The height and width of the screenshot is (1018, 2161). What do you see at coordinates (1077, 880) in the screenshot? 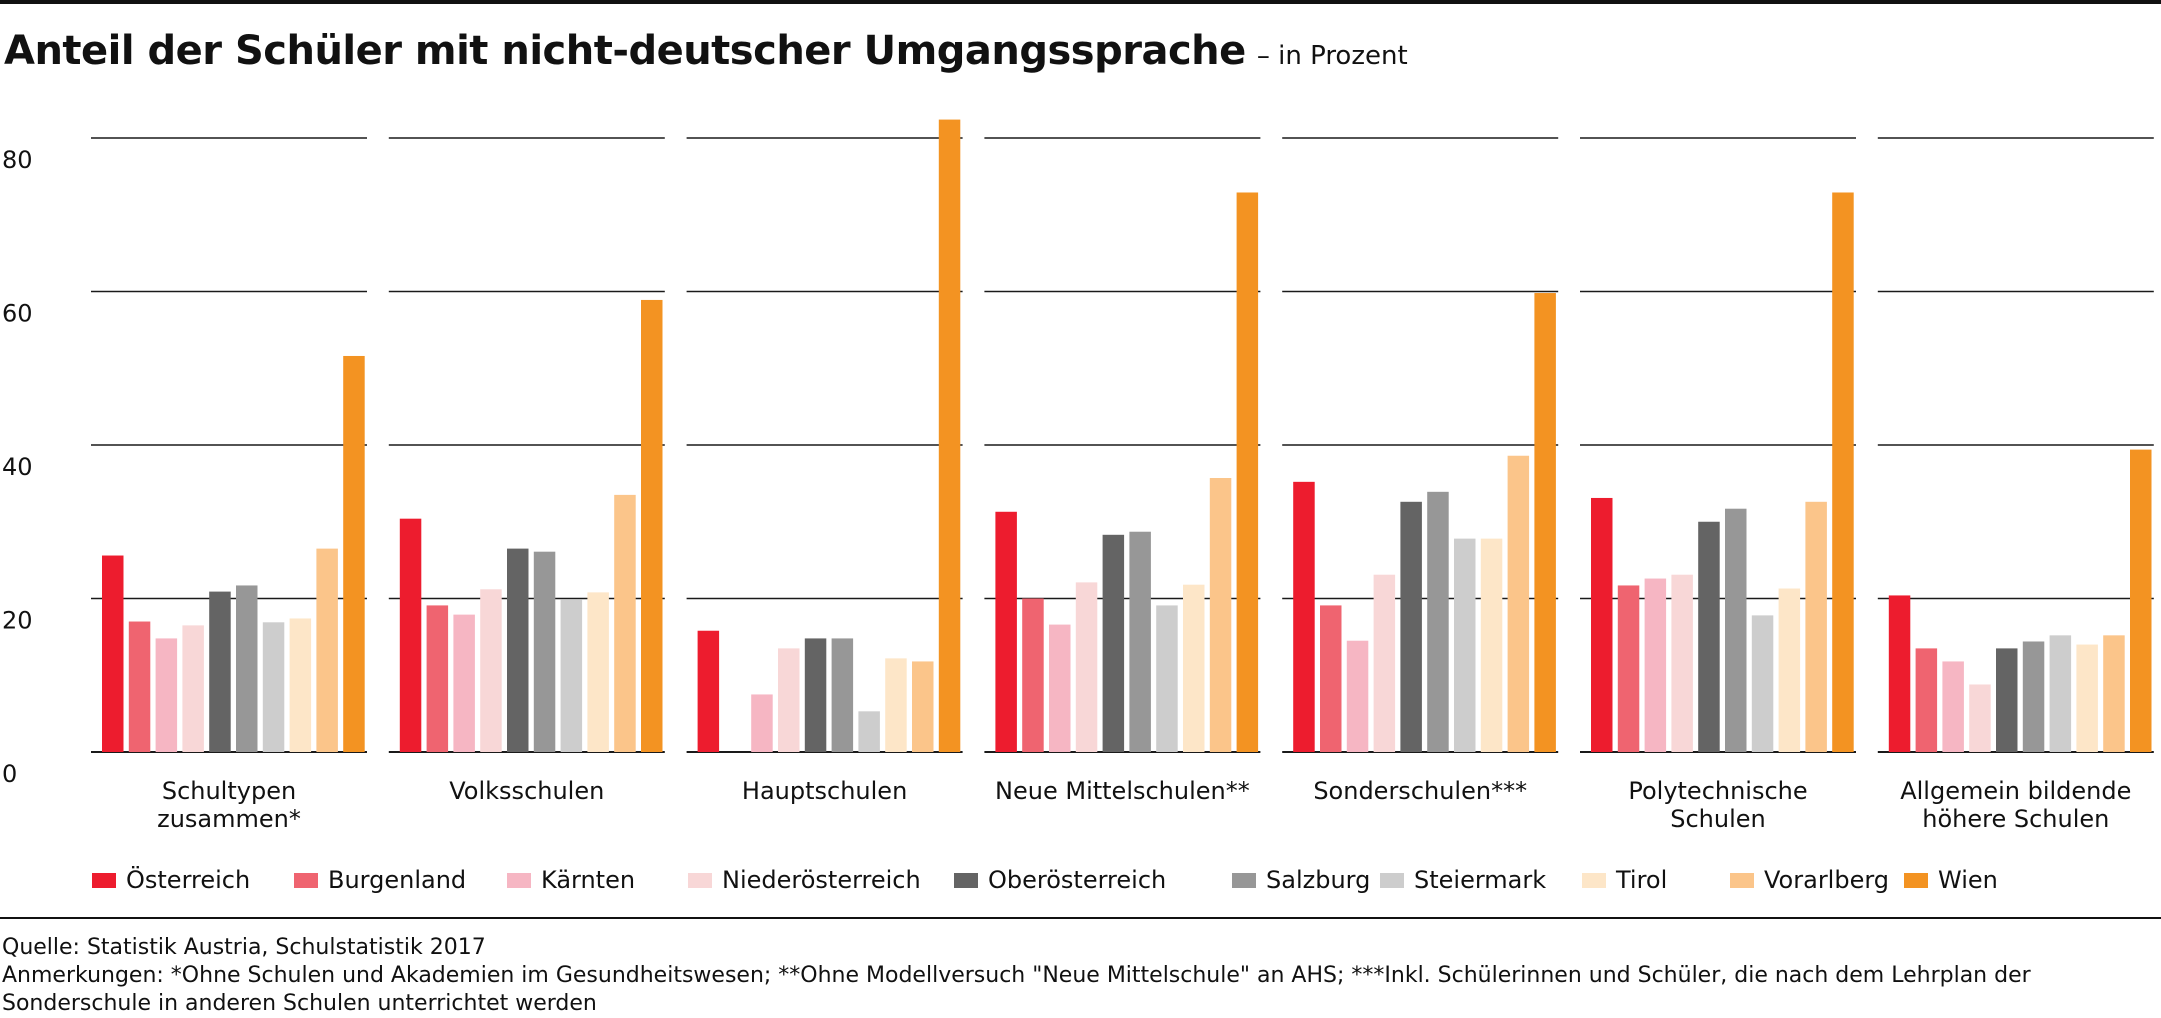
I see `legend-label: Oberösterreich` at bounding box center [1077, 880].